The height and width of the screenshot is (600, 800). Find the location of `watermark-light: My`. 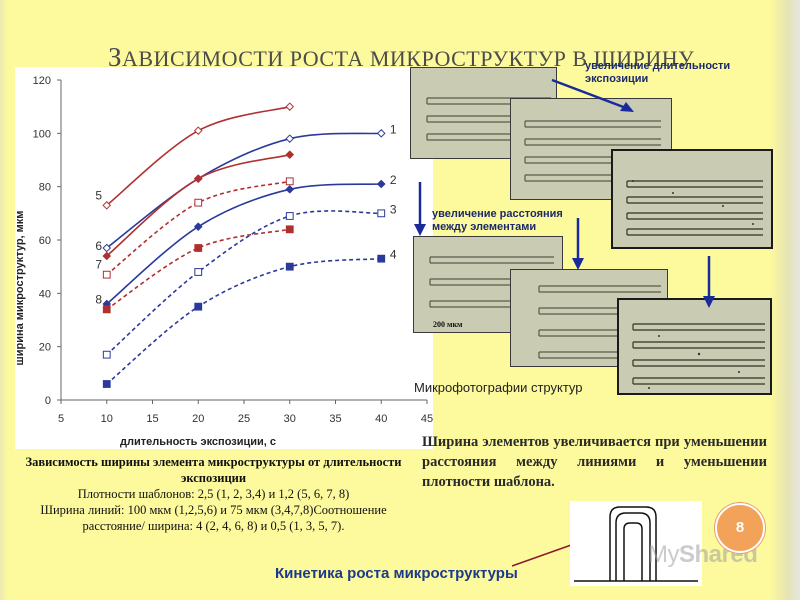

watermark-light: My is located at coordinates (664, 554).